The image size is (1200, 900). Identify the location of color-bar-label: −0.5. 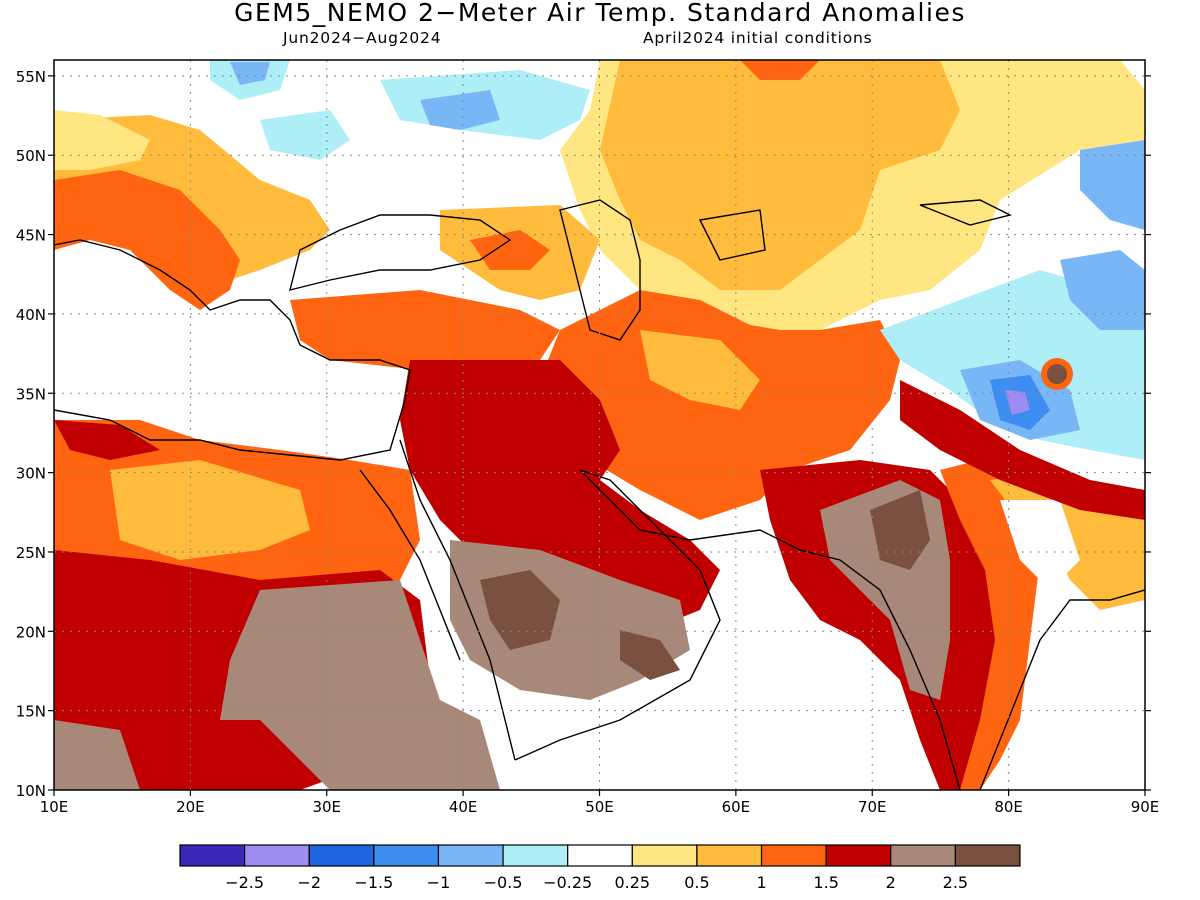
(503, 882).